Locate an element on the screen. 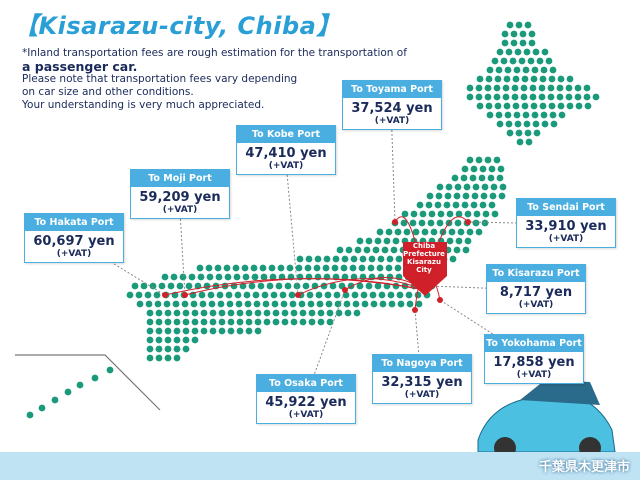 The width and height of the screenshot is (640, 480). port-price: 17,858 yen is located at coordinates (534, 362).